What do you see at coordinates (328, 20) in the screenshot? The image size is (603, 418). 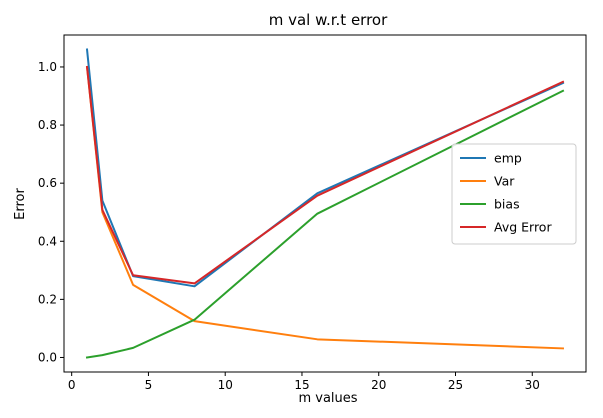 I see `chart-title: m val w.r.t error` at bounding box center [328, 20].